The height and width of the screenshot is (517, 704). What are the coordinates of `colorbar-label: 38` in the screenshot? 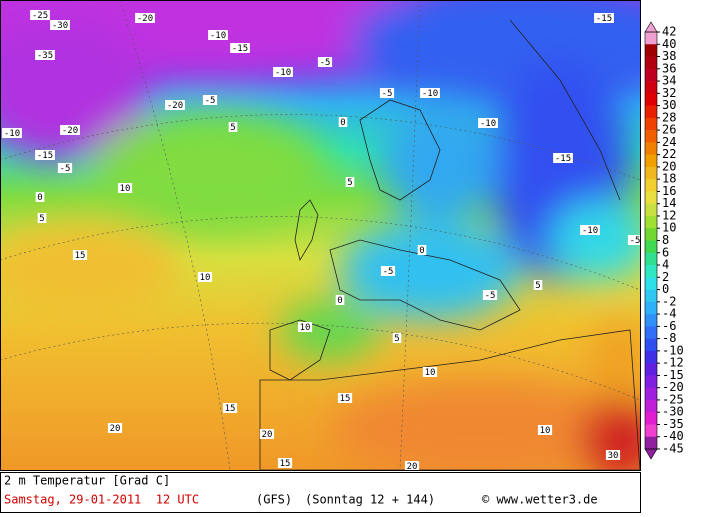 It's located at (669, 56).